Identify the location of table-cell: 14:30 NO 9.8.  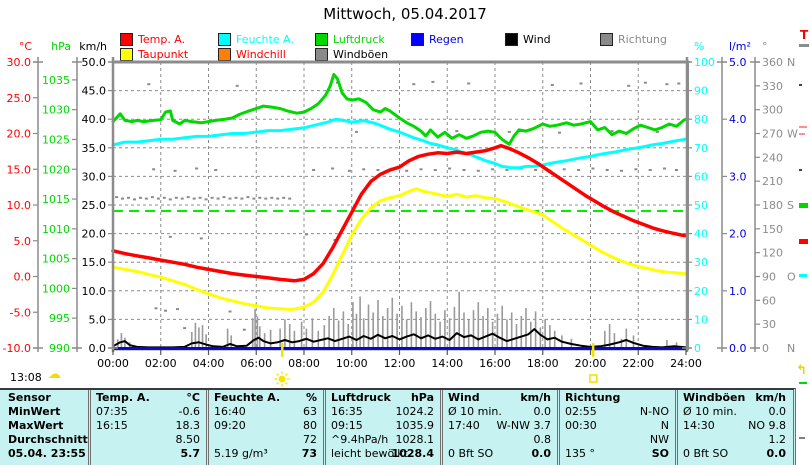
(734, 425).